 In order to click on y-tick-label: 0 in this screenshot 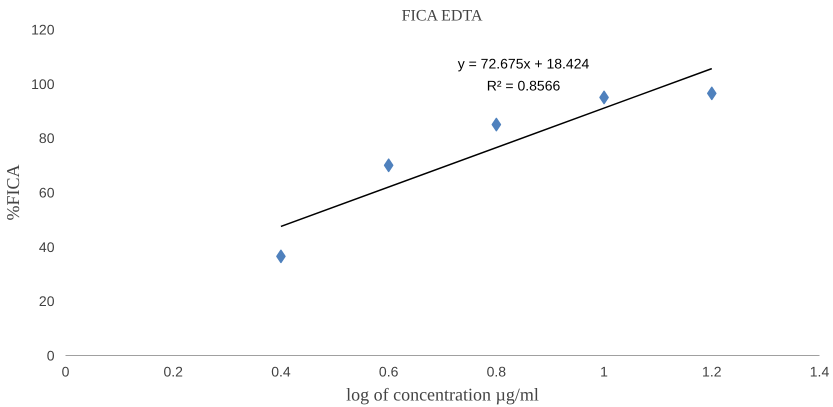, I will do `click(50, 356)`.